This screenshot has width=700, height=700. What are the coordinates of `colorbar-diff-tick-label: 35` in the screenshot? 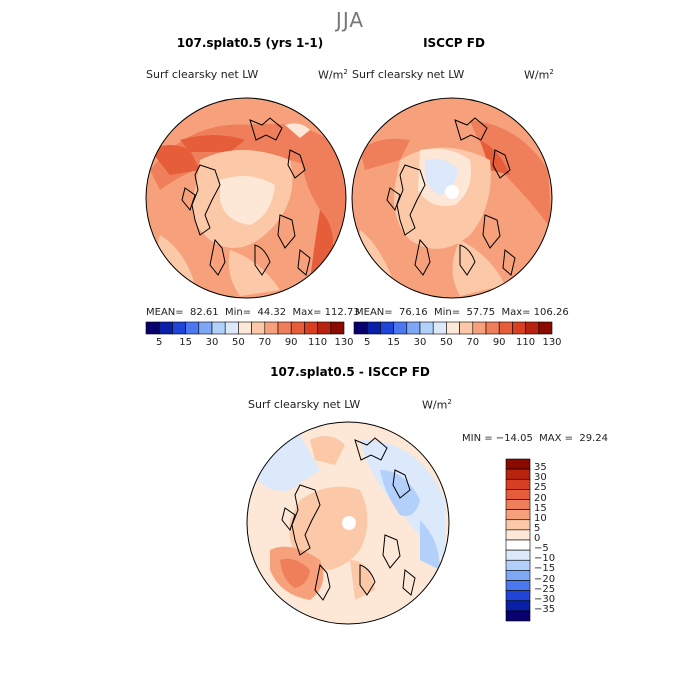 It's located at (540, 468).